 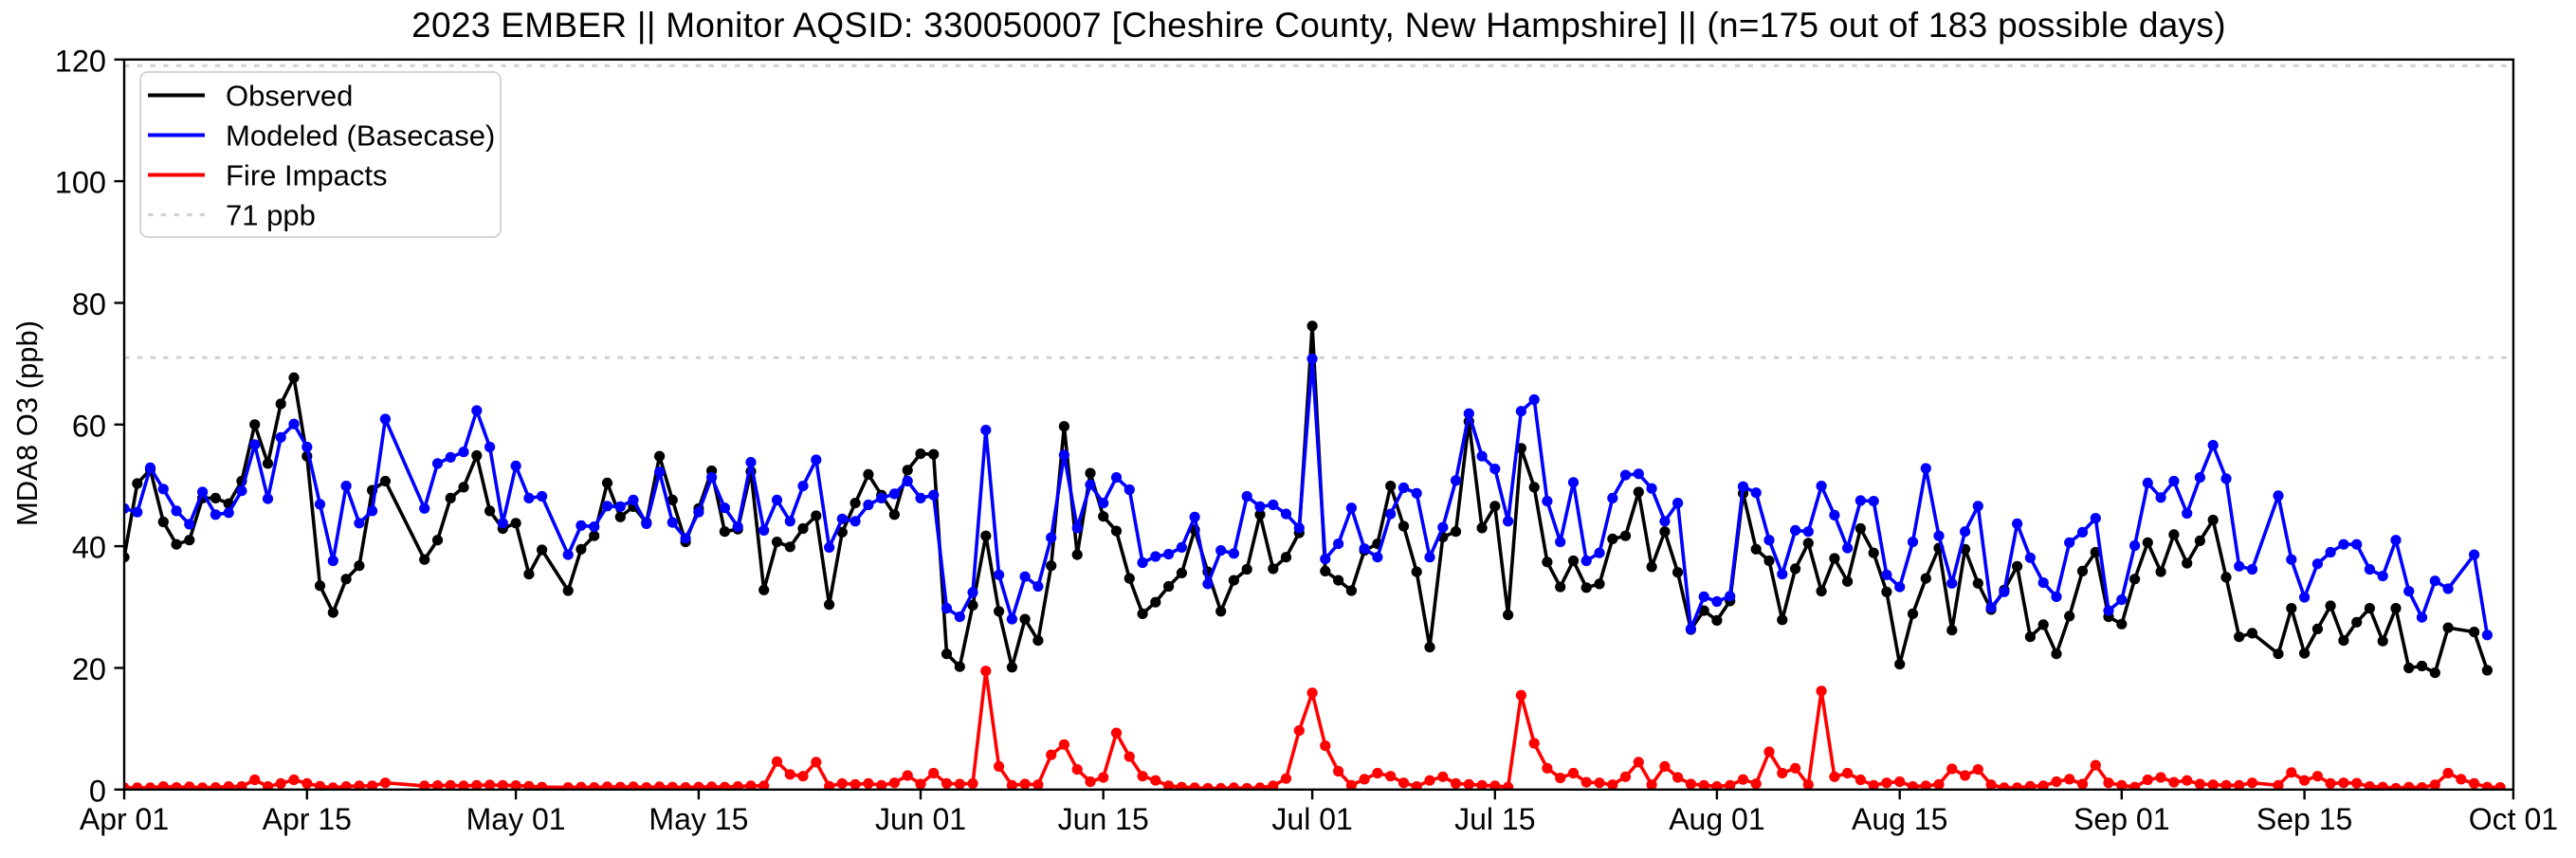 I want to click on svg-text: Sep 01, so click(x=2121, y=819).